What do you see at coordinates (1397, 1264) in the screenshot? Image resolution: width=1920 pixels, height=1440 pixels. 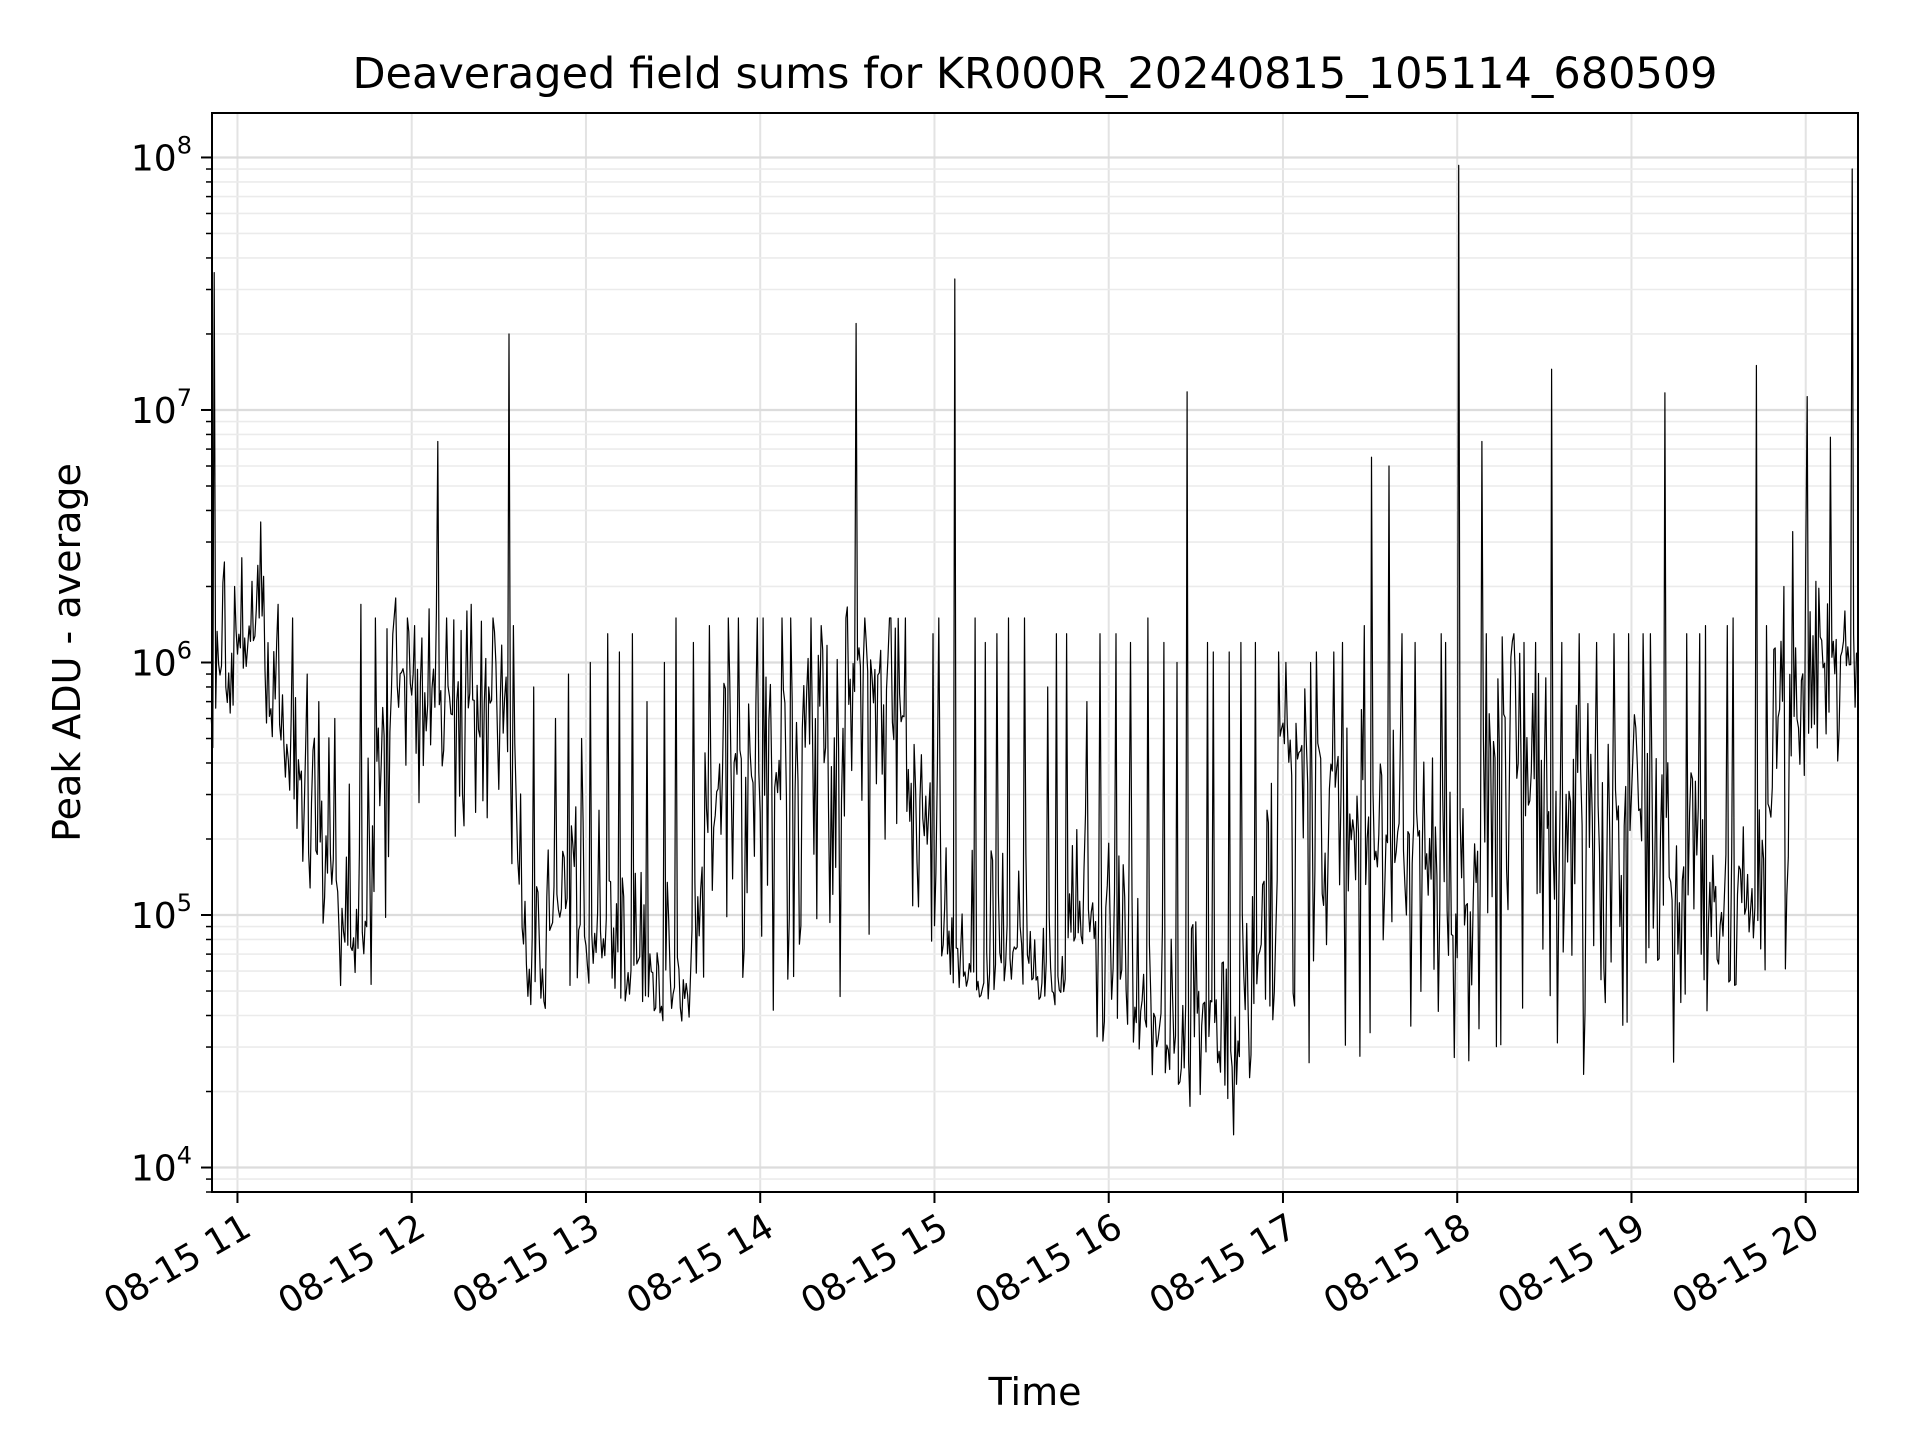 I see `x-tick-label: 08-15 18` at bounding box center [1397, 1264].